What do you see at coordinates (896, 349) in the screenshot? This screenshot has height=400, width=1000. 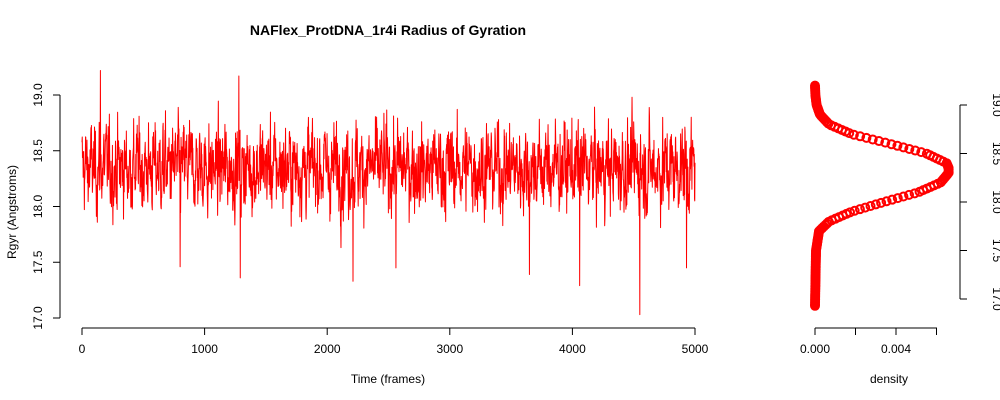 I see `density-x-tick-label: 0.004` at bounding box center [896, 349].